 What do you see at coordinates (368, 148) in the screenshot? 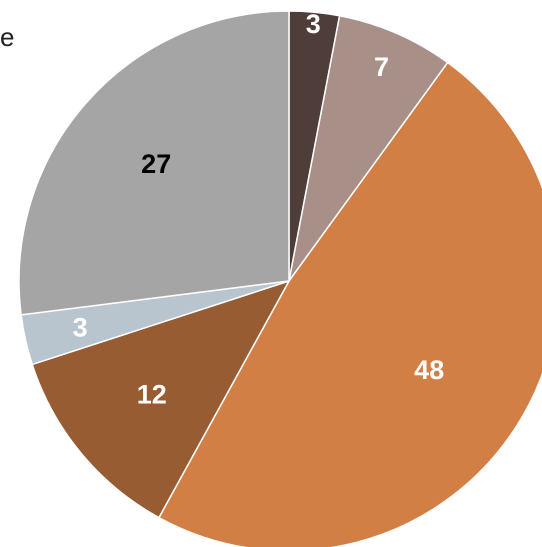
I see `pie-slice` at bounding box center [368, 148].